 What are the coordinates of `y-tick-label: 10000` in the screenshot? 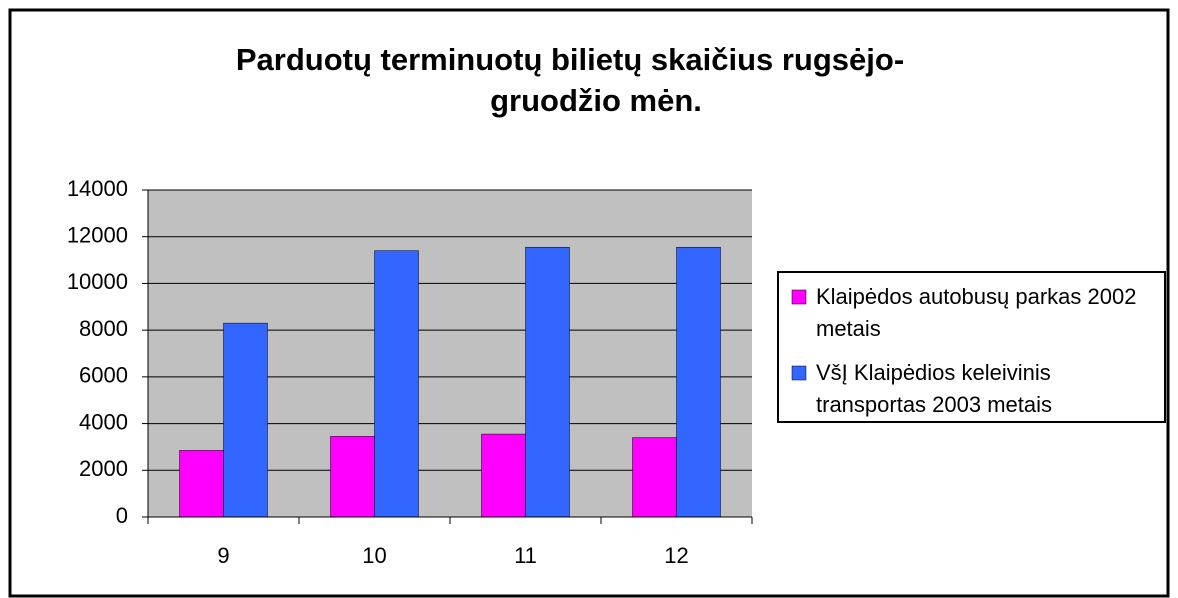 It's located at (97, 281).